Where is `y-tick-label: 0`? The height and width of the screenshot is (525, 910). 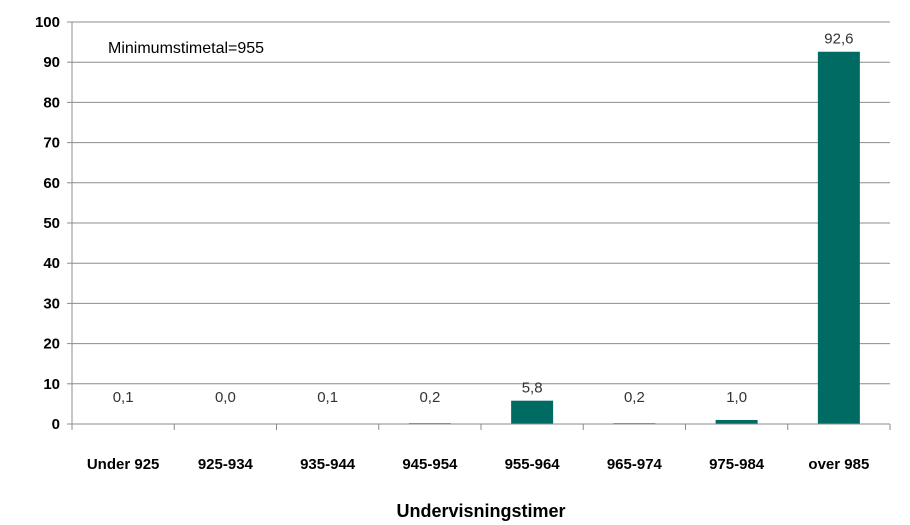
y-tick-label: 0 is located at coordinates (56, 424).